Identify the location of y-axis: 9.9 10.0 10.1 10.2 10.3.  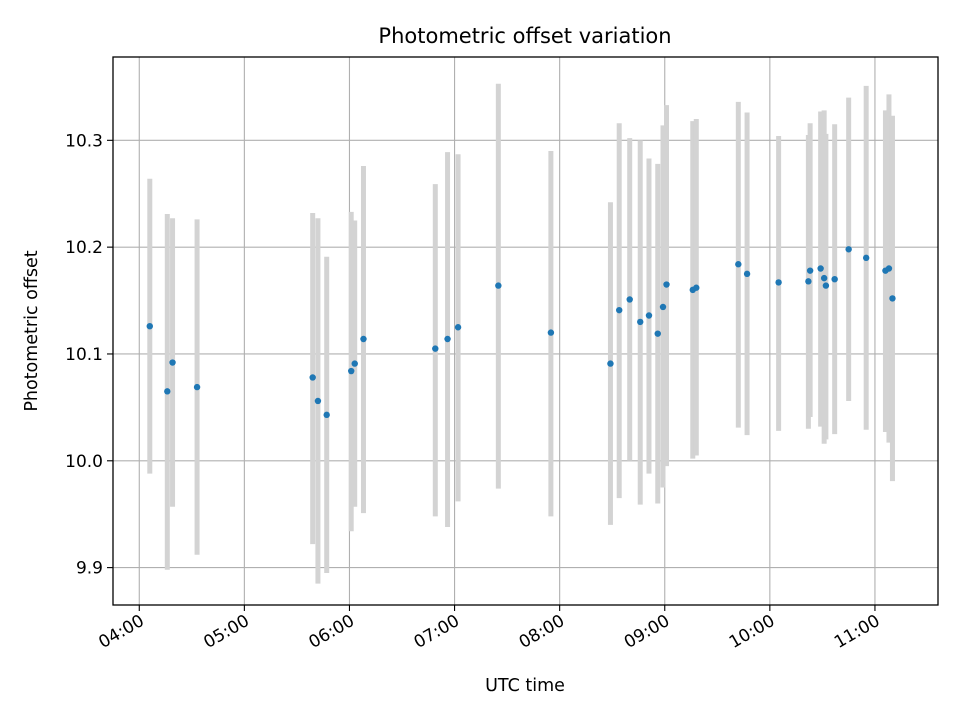
(89, 355).